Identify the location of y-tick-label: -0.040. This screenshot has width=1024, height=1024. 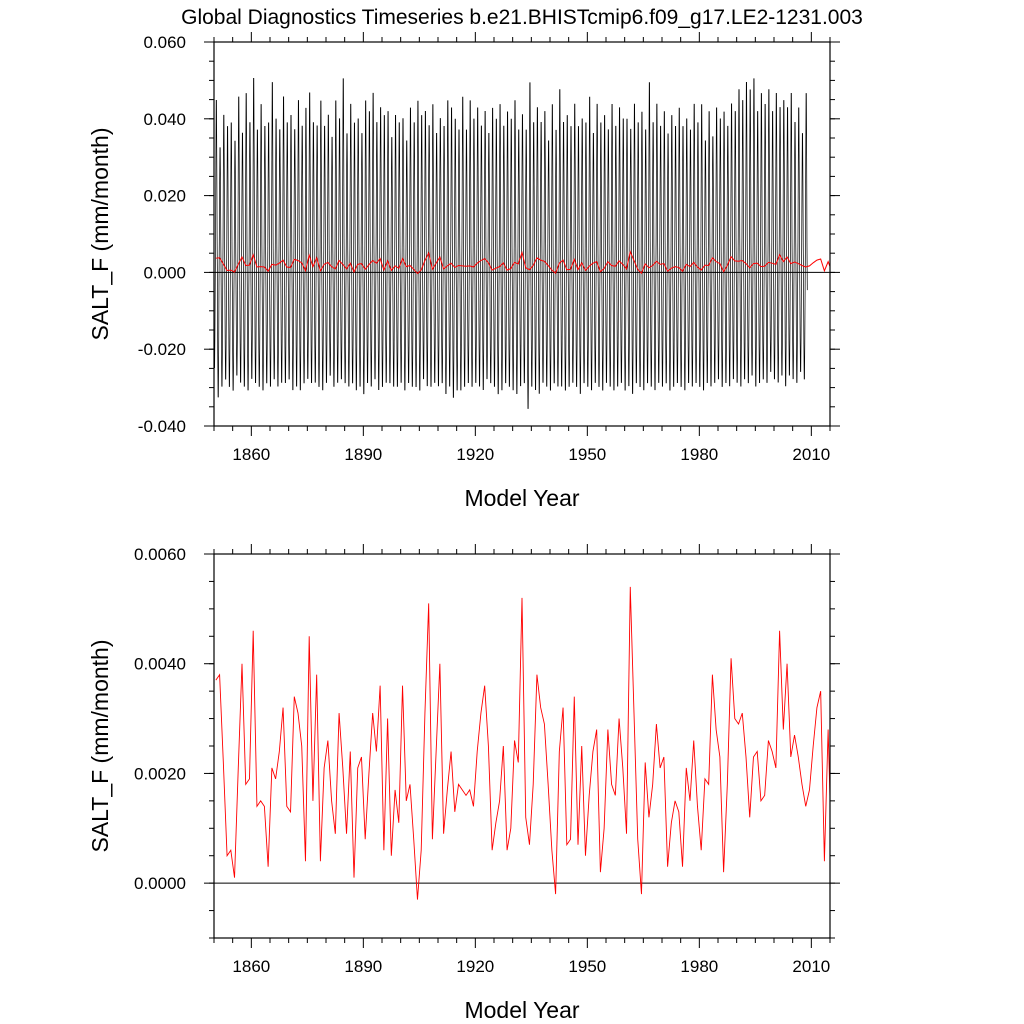
(162, 426).